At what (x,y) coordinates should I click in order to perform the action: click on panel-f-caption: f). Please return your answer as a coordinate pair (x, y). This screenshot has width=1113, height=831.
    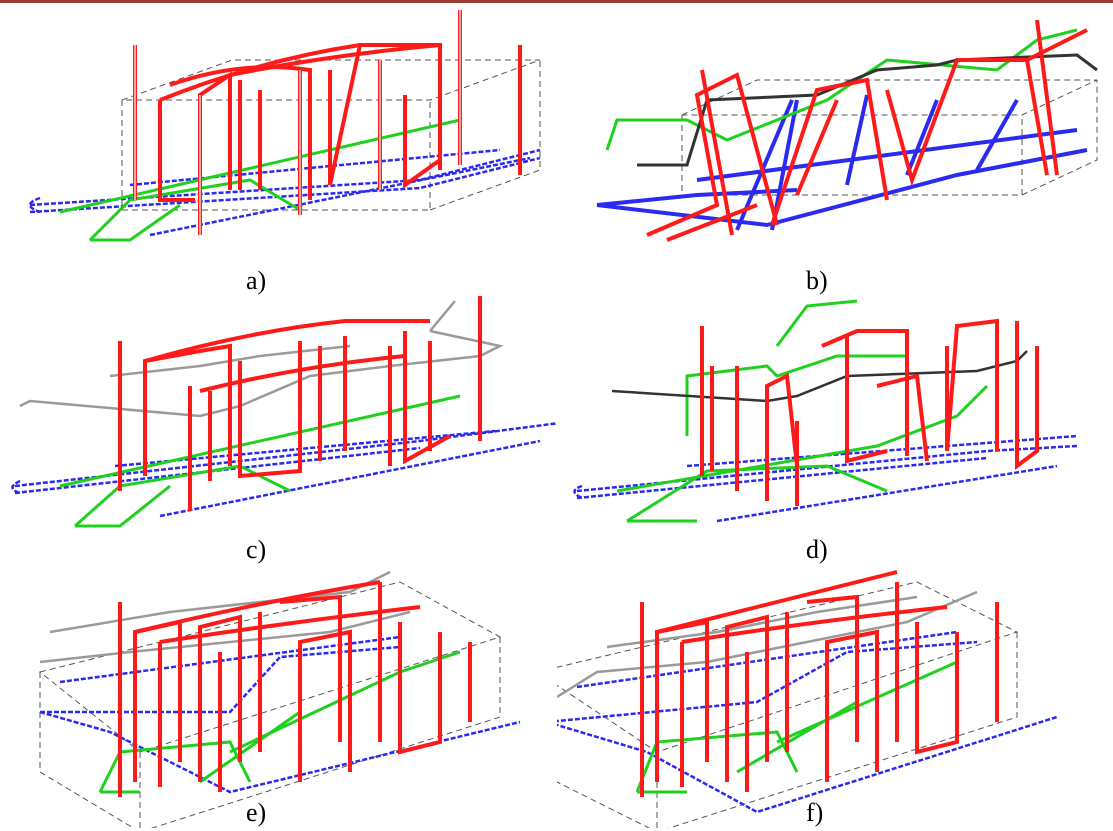
    Looking at the image, I should click on (815, 812).